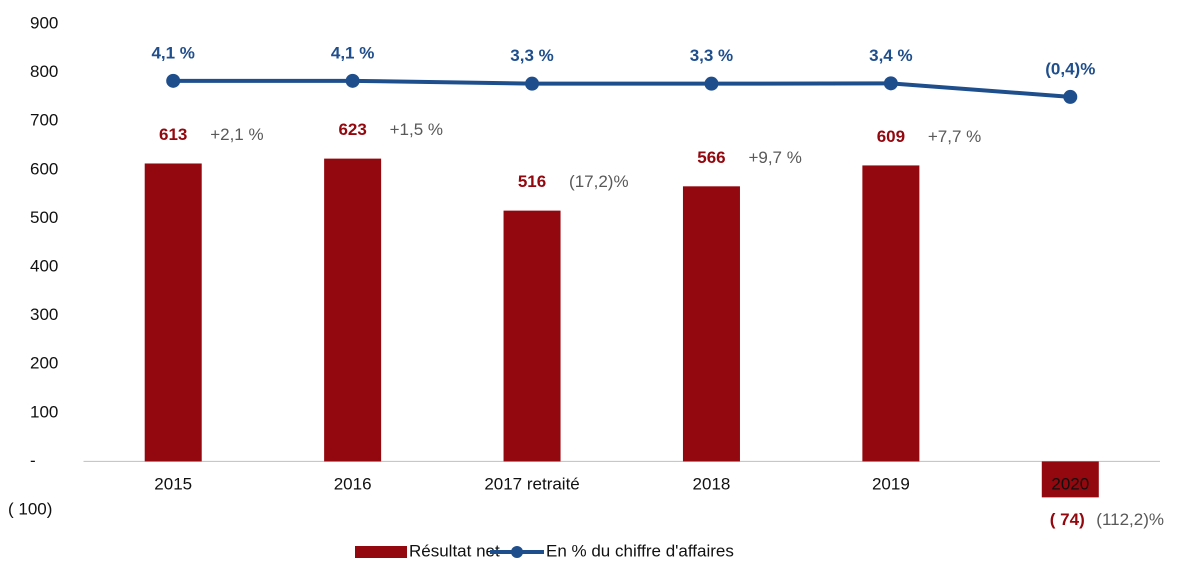 This screenshot has width=1184, height=563. Describe the element at coordinates (44, 120) in the screenshot. I see `y-tick-label: 700` at that location.